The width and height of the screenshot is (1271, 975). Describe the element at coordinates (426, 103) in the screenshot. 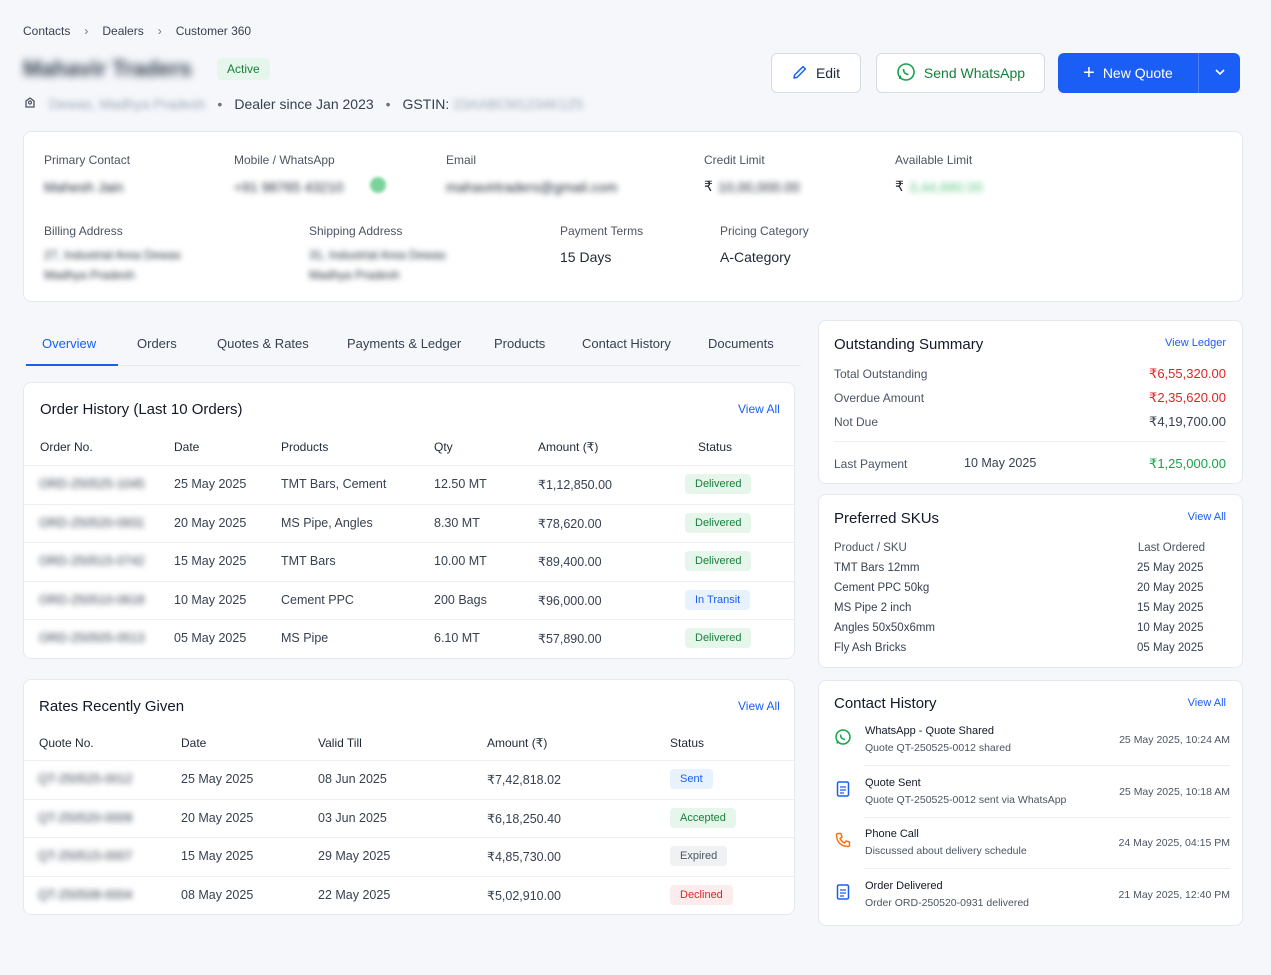

I see `gstin-label: GSTIN:` at that location.